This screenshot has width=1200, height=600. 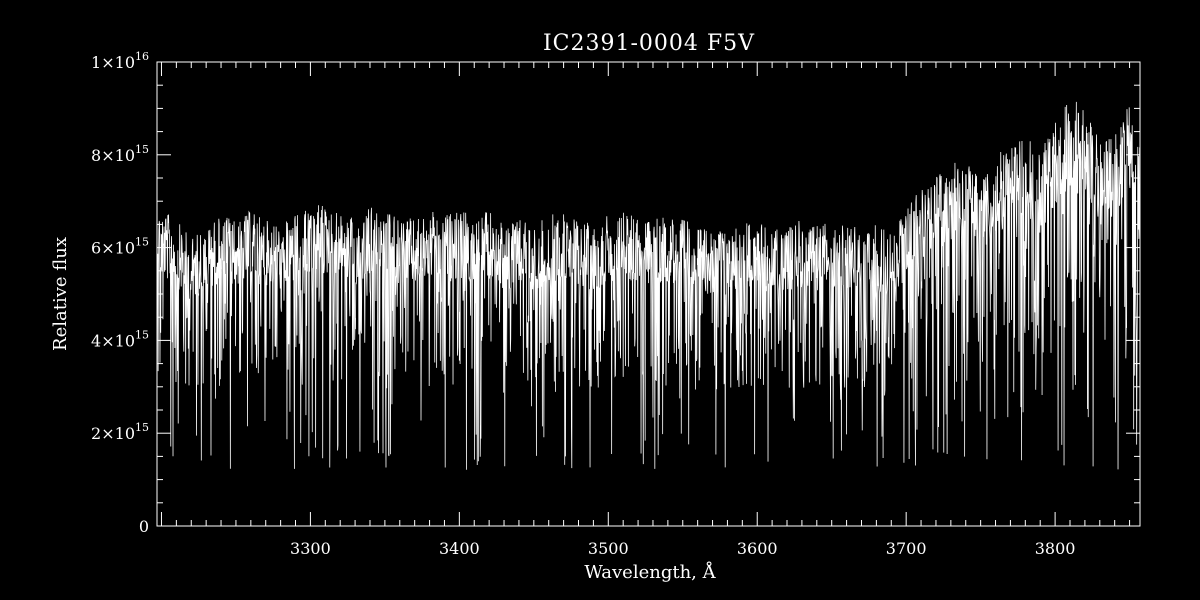 I want to click on x-axis-label: Wavelength, Å, so click(x=650, y=572).